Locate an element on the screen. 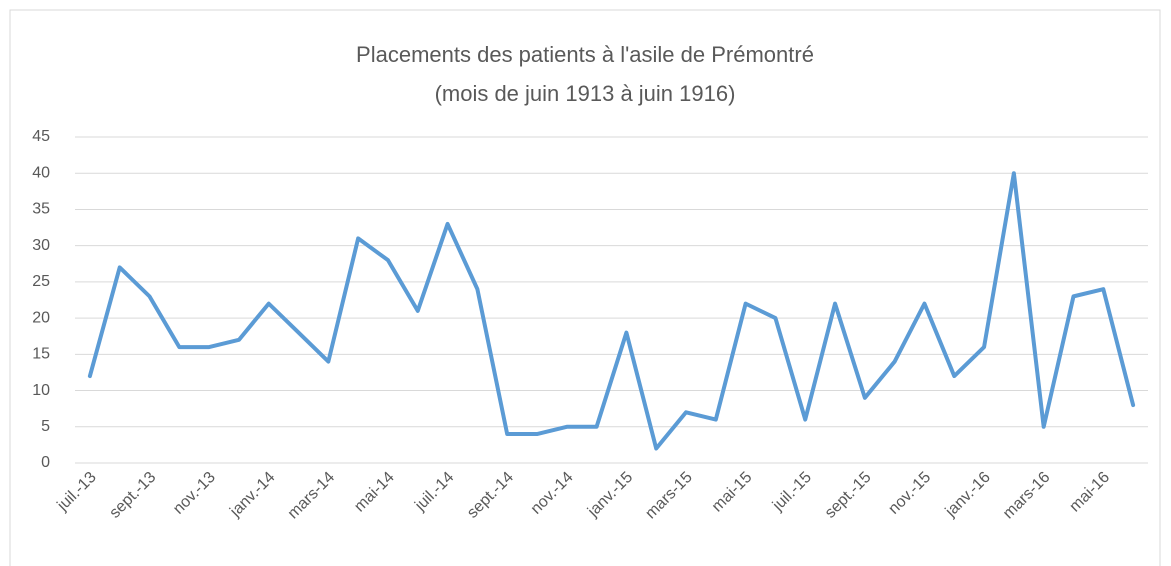 Image resolution: width=1171 pixels, height=566 pixels. y-tick-label: 45 is located at coordinates (41, 136).